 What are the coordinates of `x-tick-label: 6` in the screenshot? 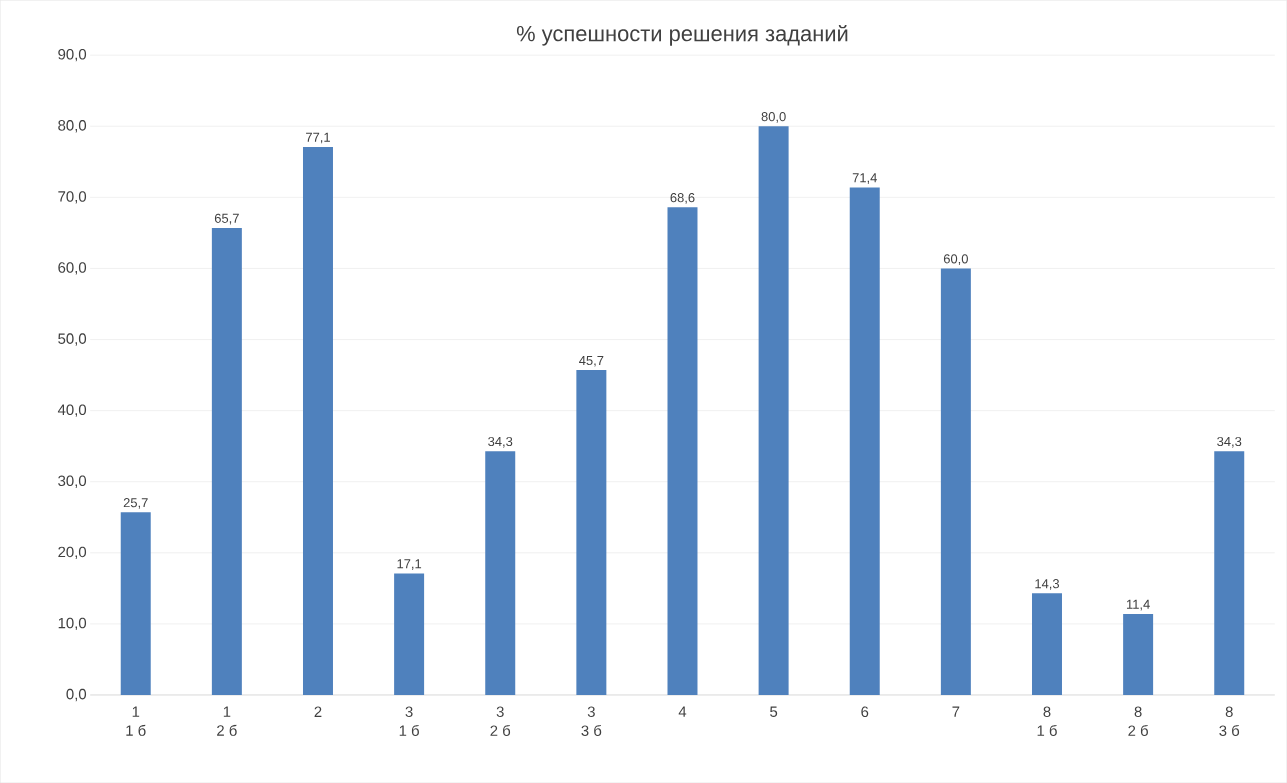 It's located at (865, 711).